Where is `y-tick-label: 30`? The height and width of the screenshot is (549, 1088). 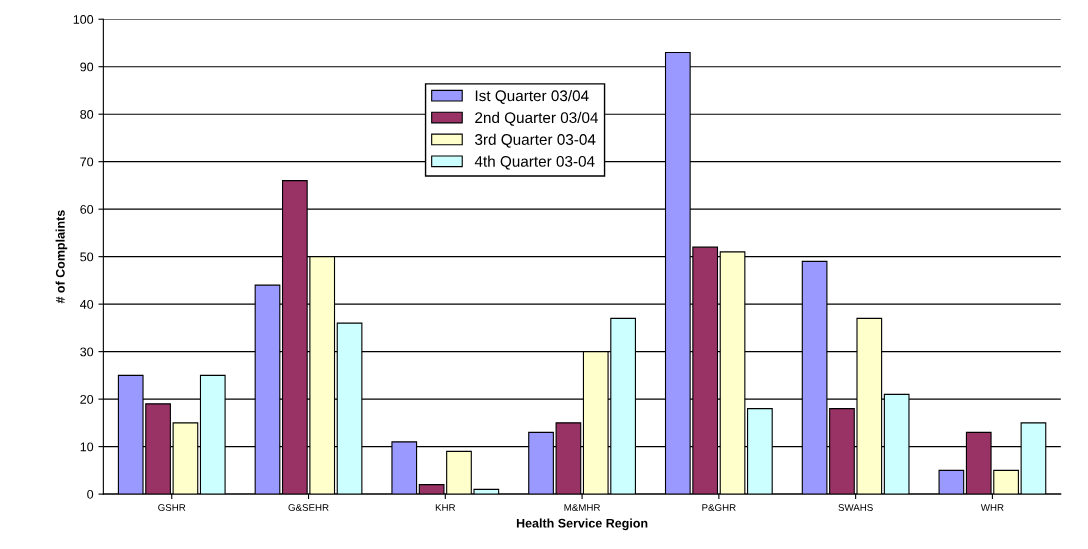 y-tick-label: 30 is located at coordinates (87, 352).